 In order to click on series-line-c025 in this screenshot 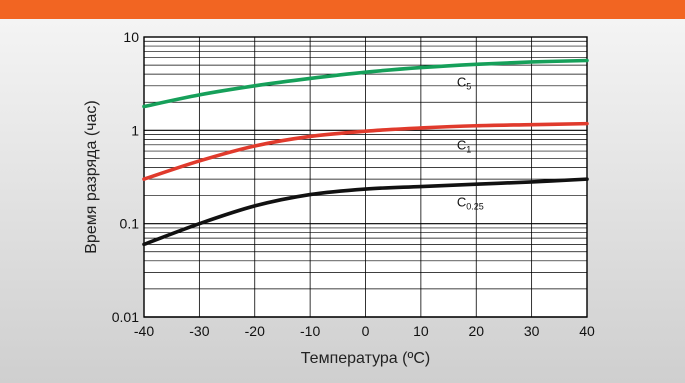, I will do `click(365, 212)`.